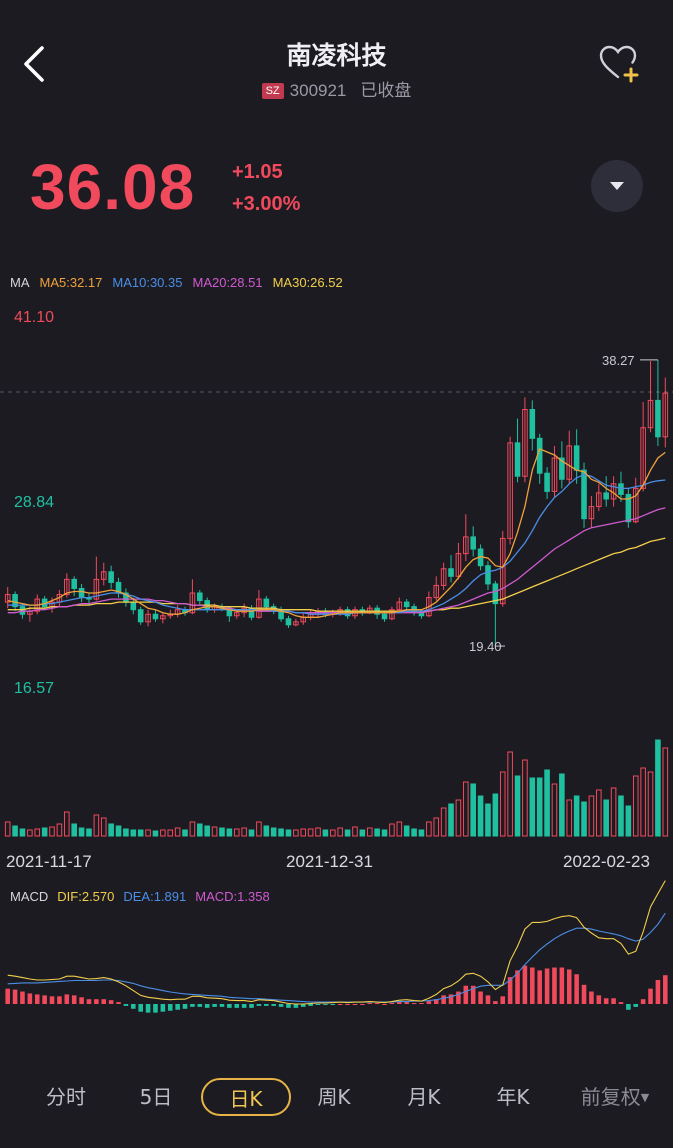  I want to click on ma30-line, so click(336, 574).